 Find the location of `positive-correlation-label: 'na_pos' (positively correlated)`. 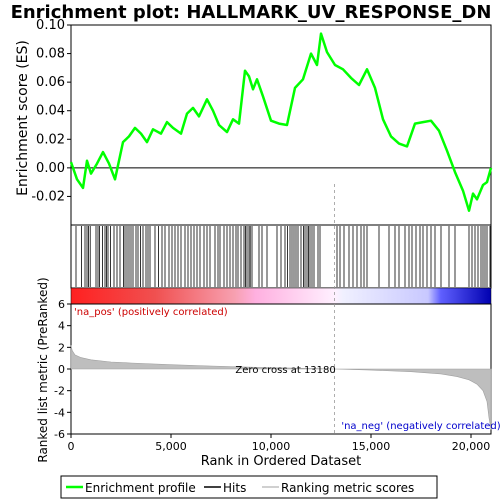

positive-correlation-label: 'na_pos' (positively correlated) is located at coordinates (151, 312).